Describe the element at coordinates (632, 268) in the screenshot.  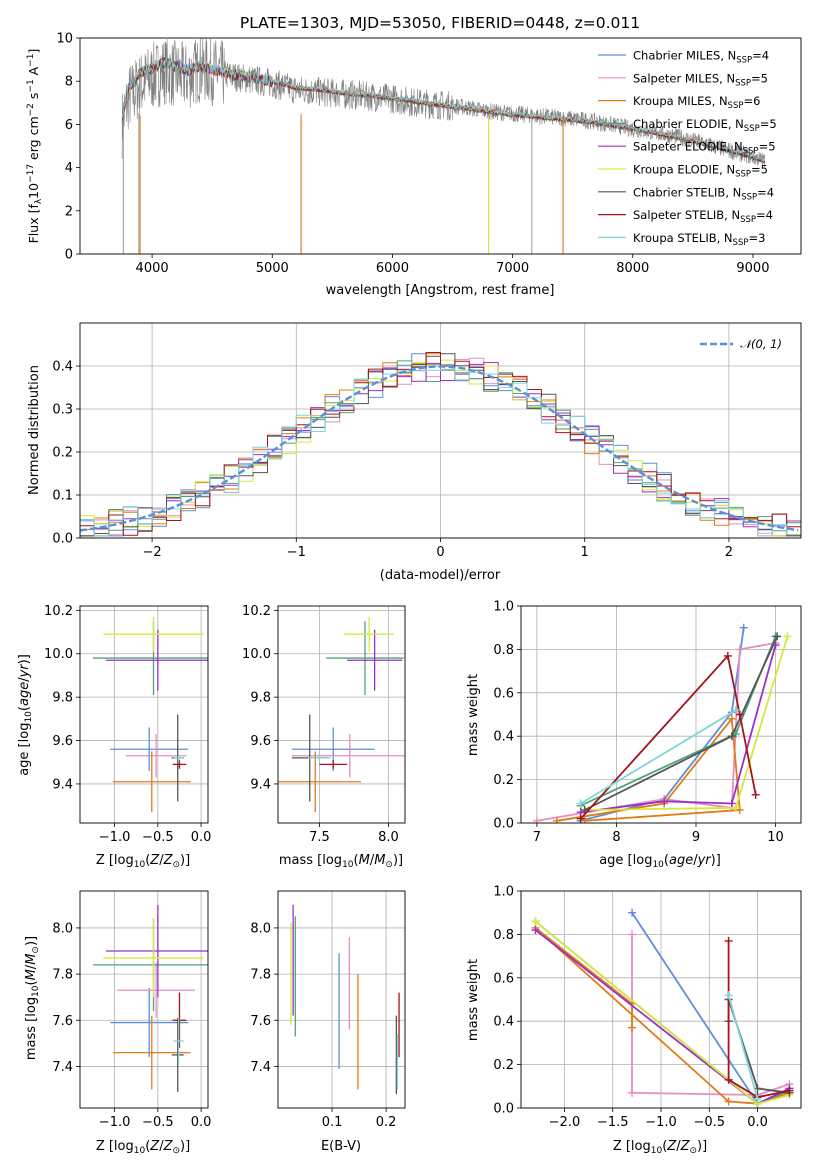
I see `x-tick-label: 8000` at that location.